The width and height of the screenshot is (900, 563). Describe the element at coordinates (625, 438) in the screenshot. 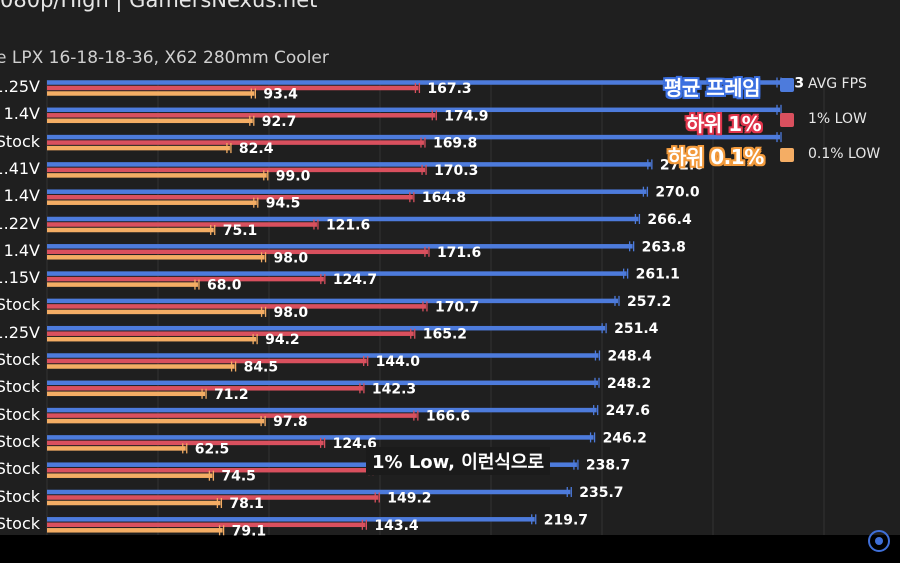

I see `value-label: 246.2` at that location.